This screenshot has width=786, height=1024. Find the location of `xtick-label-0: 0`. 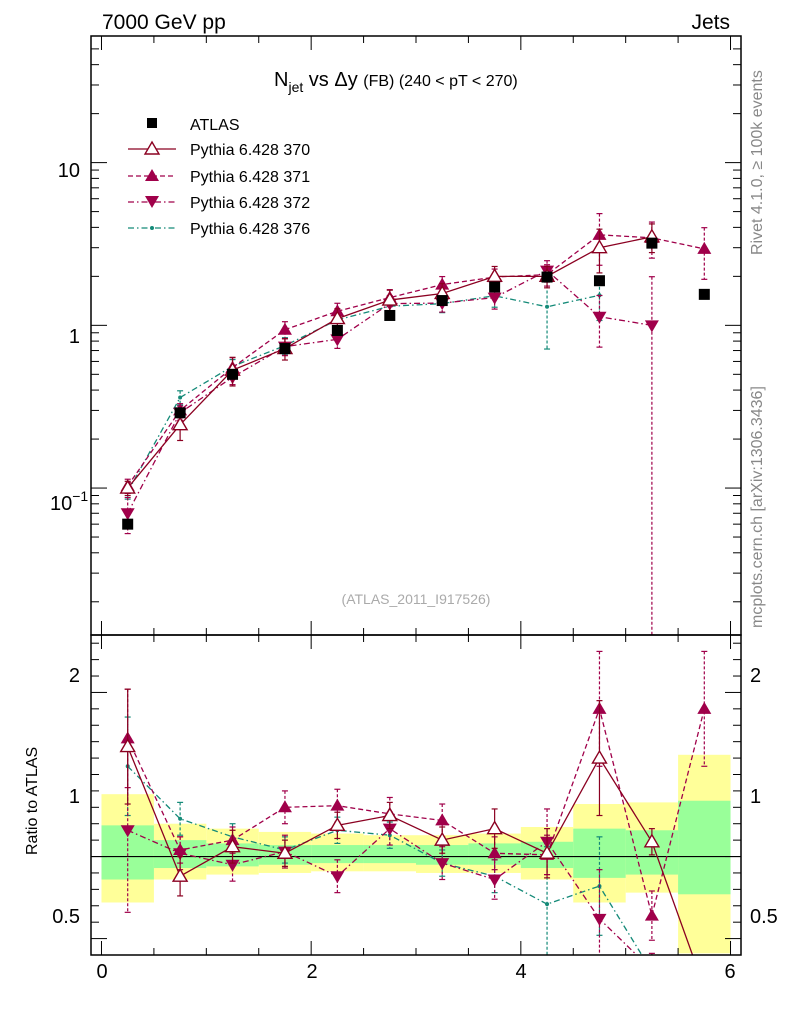

xtick-label-0: 0 is located at coordinates (101, 972).